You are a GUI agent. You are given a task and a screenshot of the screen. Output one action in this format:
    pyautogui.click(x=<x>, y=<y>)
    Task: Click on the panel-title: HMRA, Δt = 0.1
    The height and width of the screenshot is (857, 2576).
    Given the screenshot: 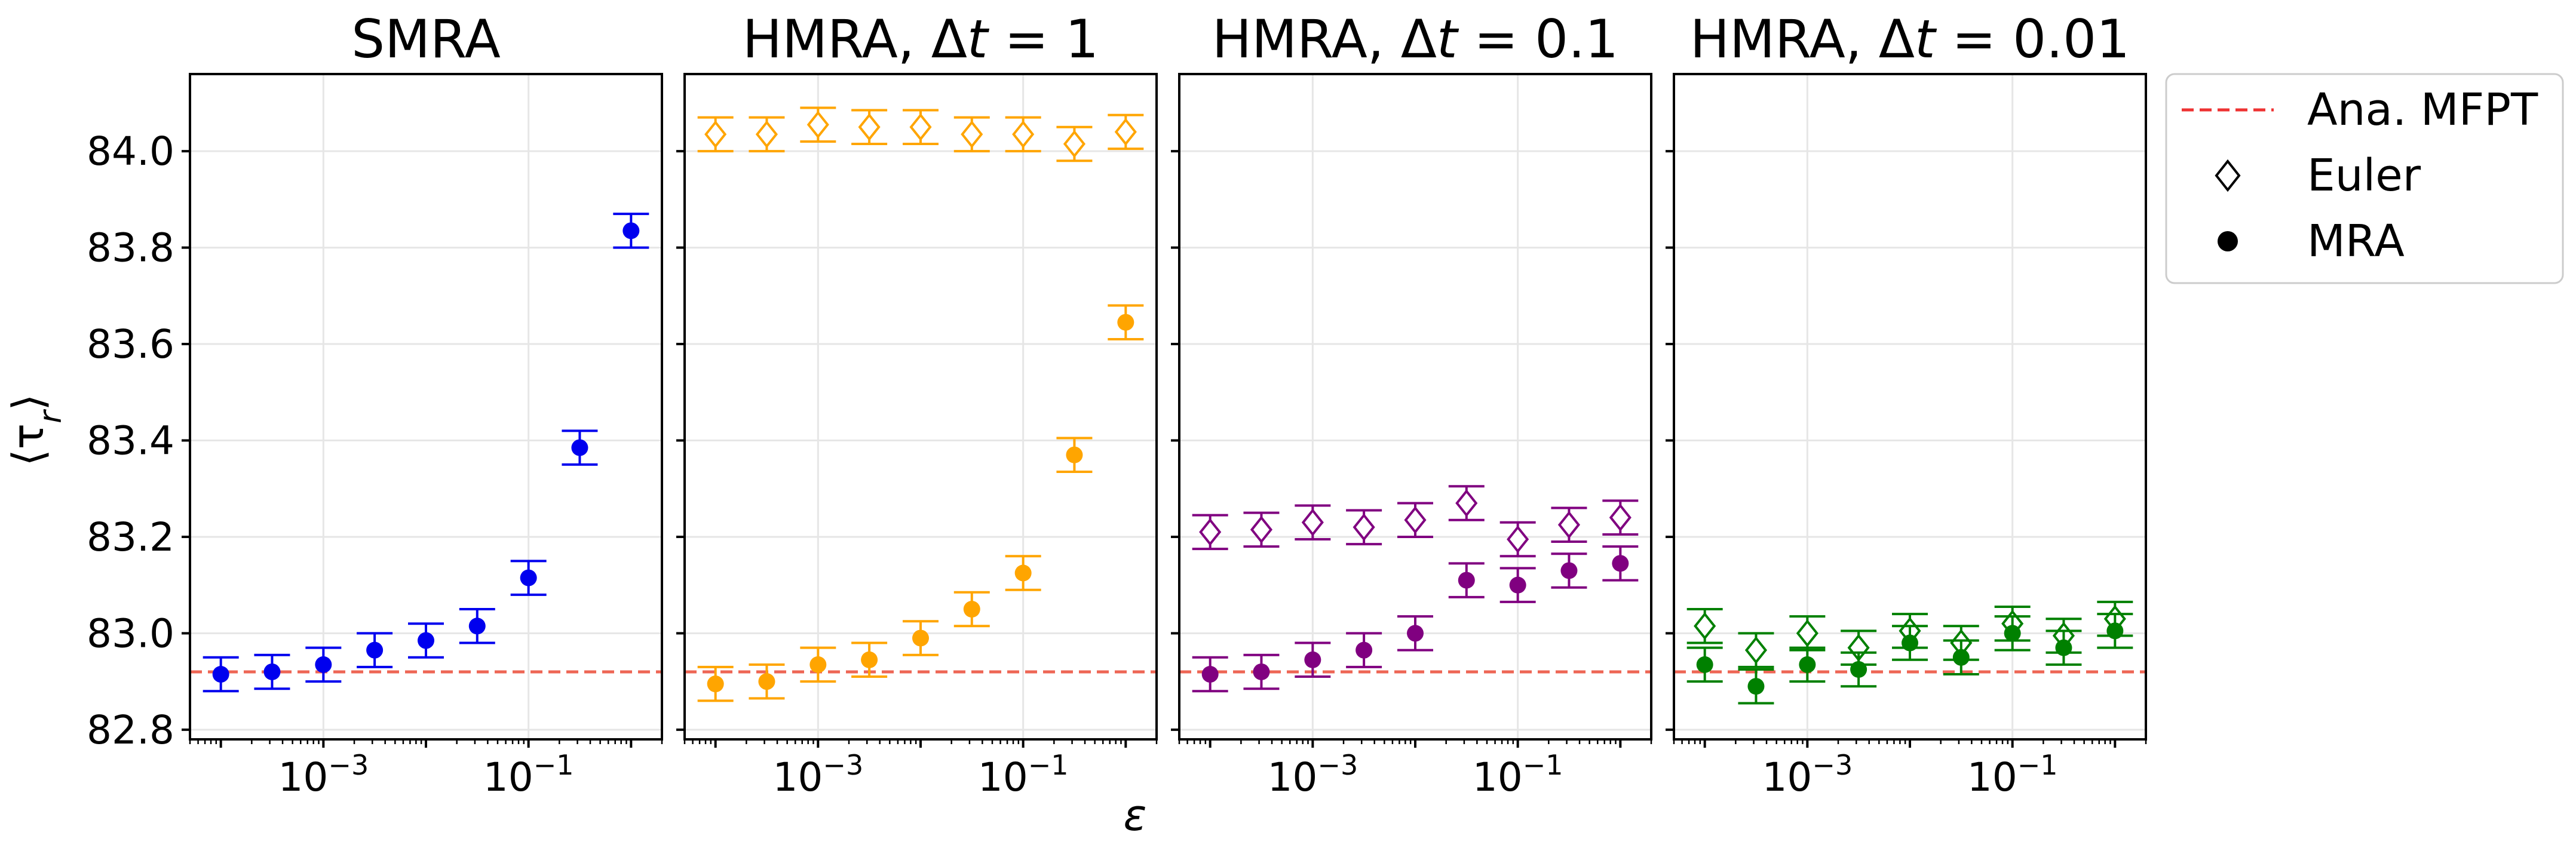 What is the action you would take?
    pyautogui.click(x=1415, y=39)
    